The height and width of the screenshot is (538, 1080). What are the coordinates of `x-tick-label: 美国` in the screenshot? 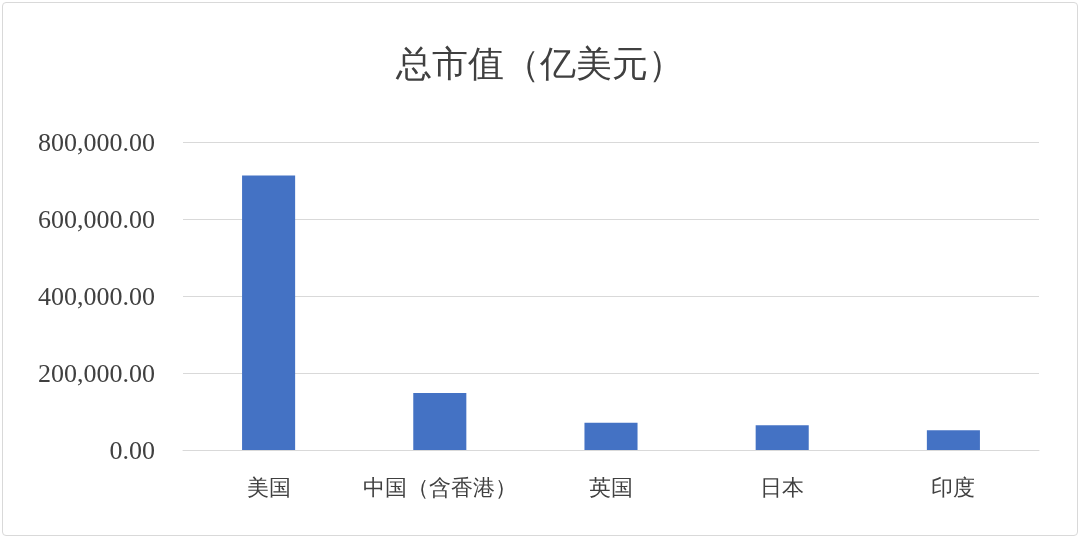 It's located at (268, 487).